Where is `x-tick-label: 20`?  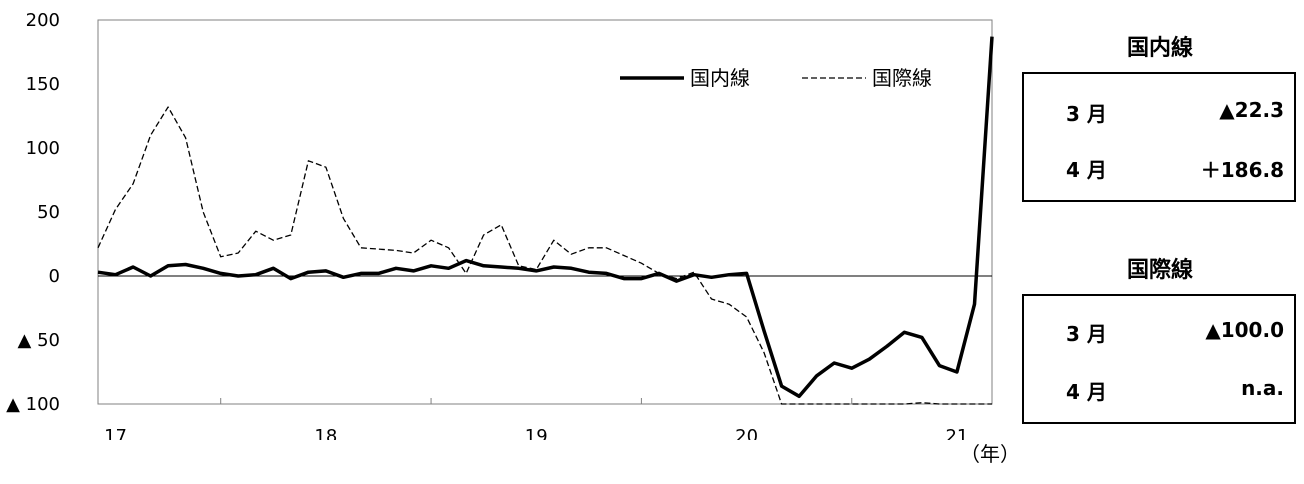 x-tick-label: 20 is located at coordinates (746, 433).